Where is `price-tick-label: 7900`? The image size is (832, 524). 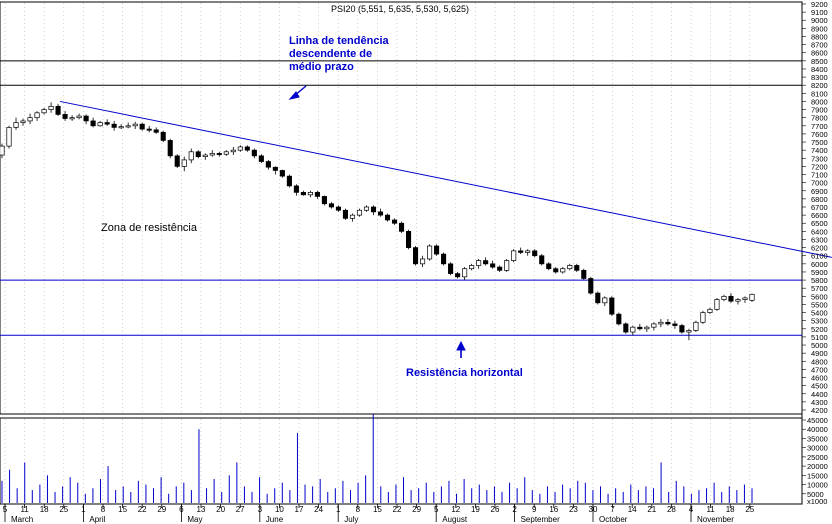 price-tick-label: 7900 is located at coordinates (819, 110).